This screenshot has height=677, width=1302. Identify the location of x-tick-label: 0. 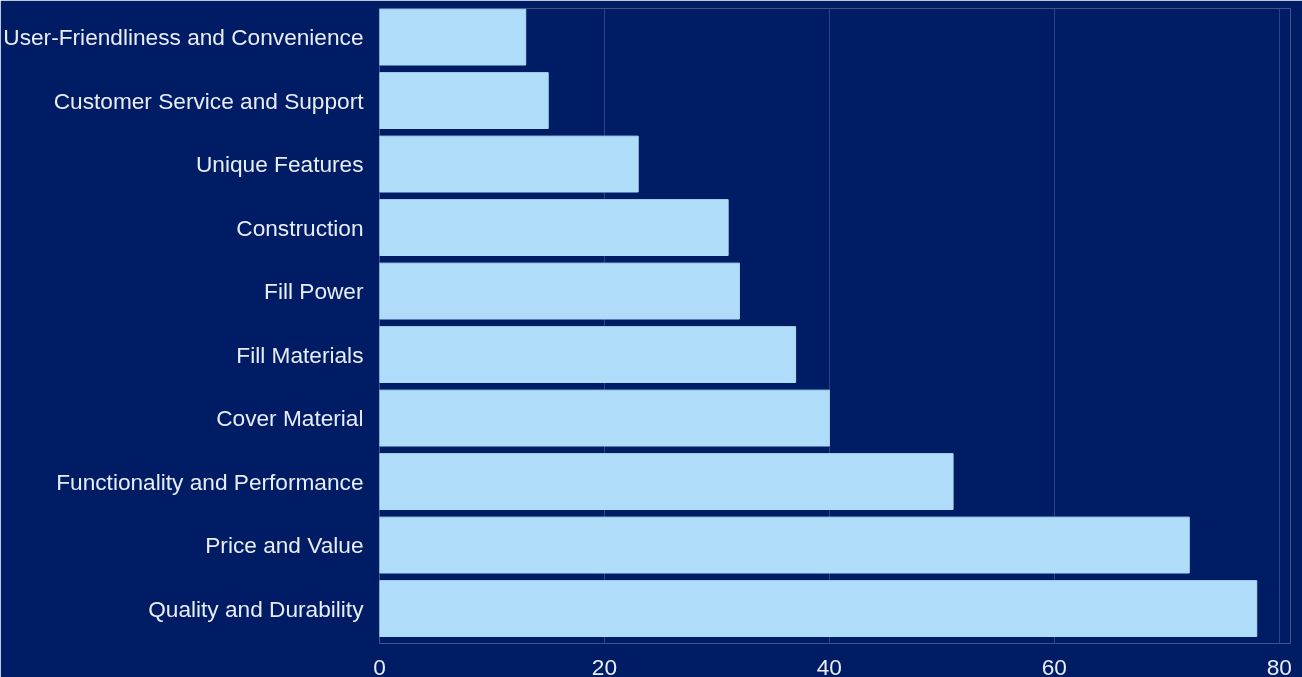
(379, 665).